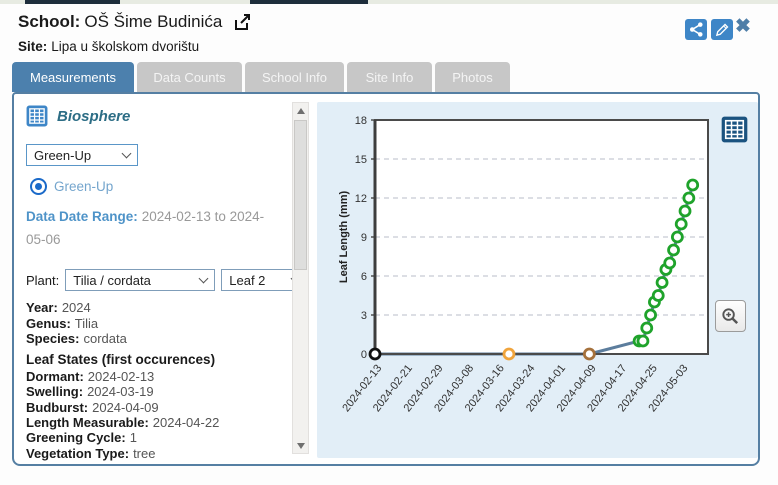  What do you see at coordinates (364, 238) in the screenshot?
I see `svg-text: 9` at bounding box center [364, 238].